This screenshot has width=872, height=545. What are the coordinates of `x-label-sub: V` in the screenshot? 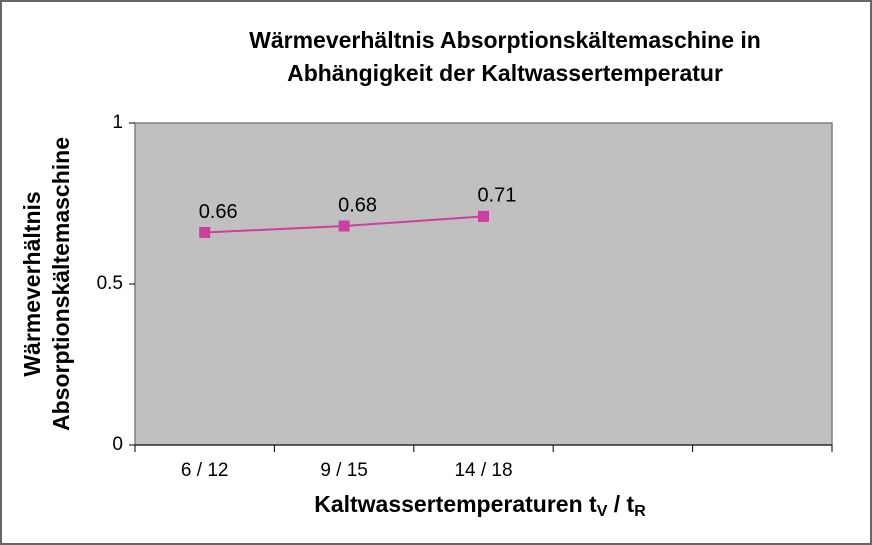 It's located at (602, 511).